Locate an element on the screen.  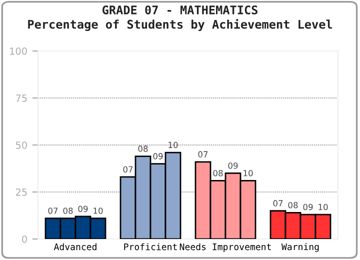
chart-title: GRADE 07 - MATHEMATICS is located at coordinates (180, 9).